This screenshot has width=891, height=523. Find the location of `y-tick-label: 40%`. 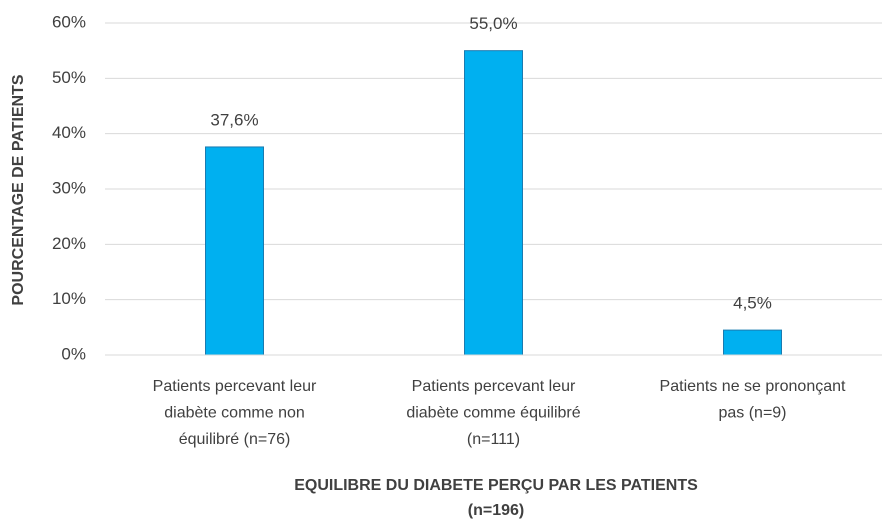

y-tick-label: 40% is located at coordinates (69, 132).